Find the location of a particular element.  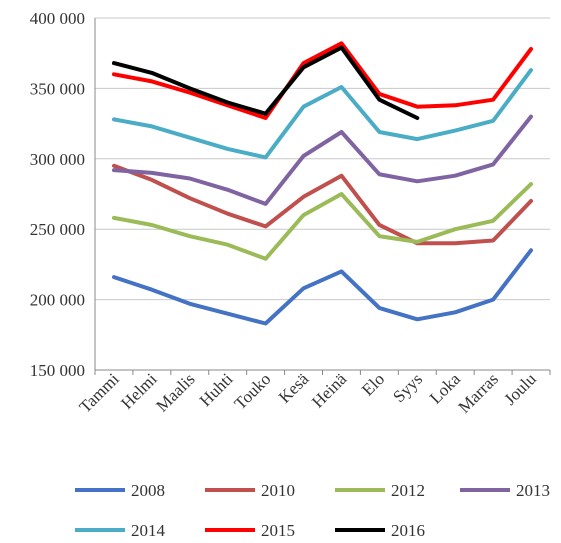

x-tick-label: Heinä is located at coordinates (329, 390).